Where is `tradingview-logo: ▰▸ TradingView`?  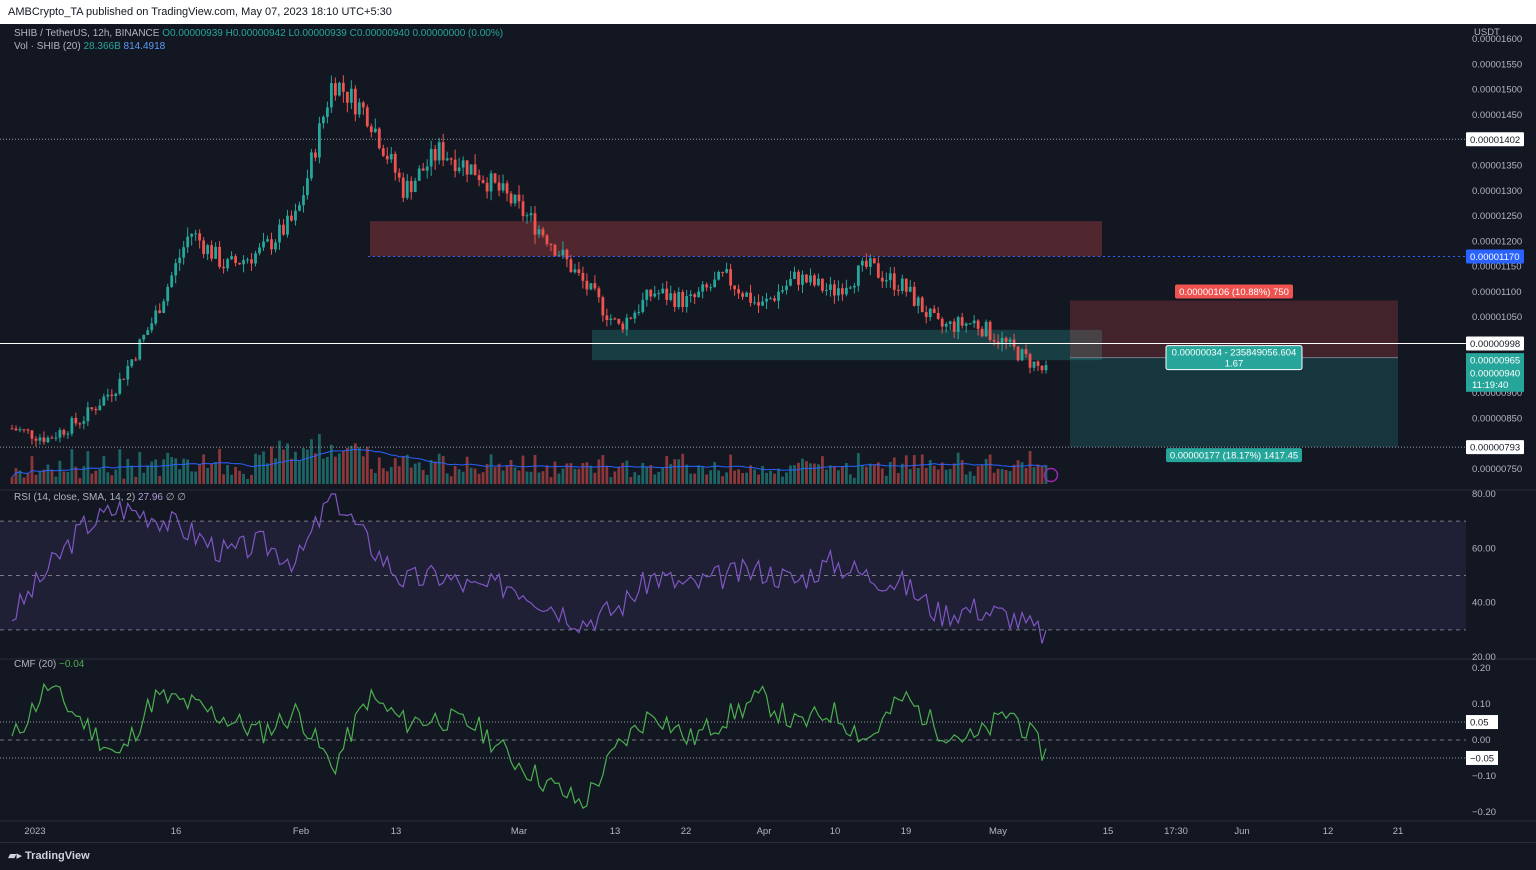 tradingview-logo: ▰▸ TradingView is located at coordinates (49, 855).